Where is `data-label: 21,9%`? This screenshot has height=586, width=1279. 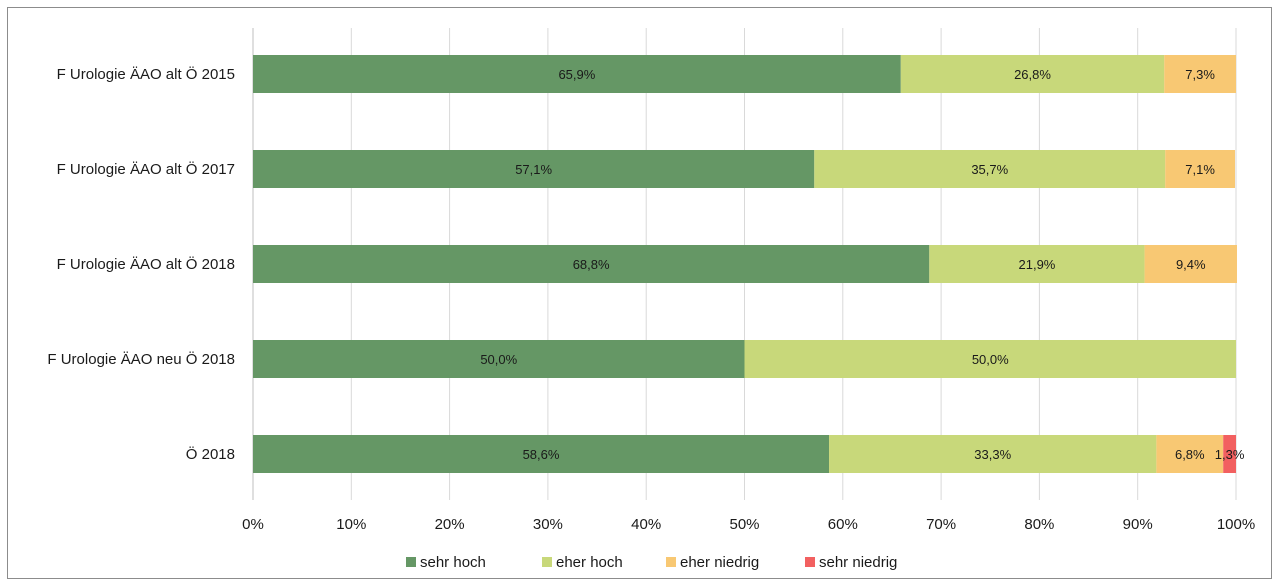
data-label: 21,9% is located at coordinates (1037, 264).